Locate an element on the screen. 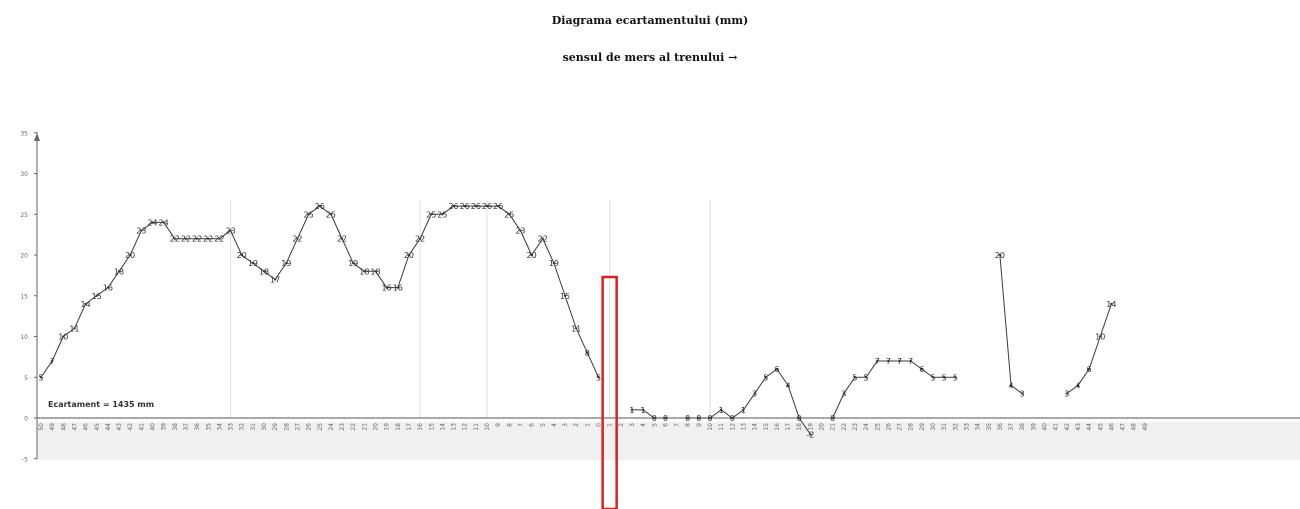  y-tick-label: 5 is located at coordinates (26, 378).